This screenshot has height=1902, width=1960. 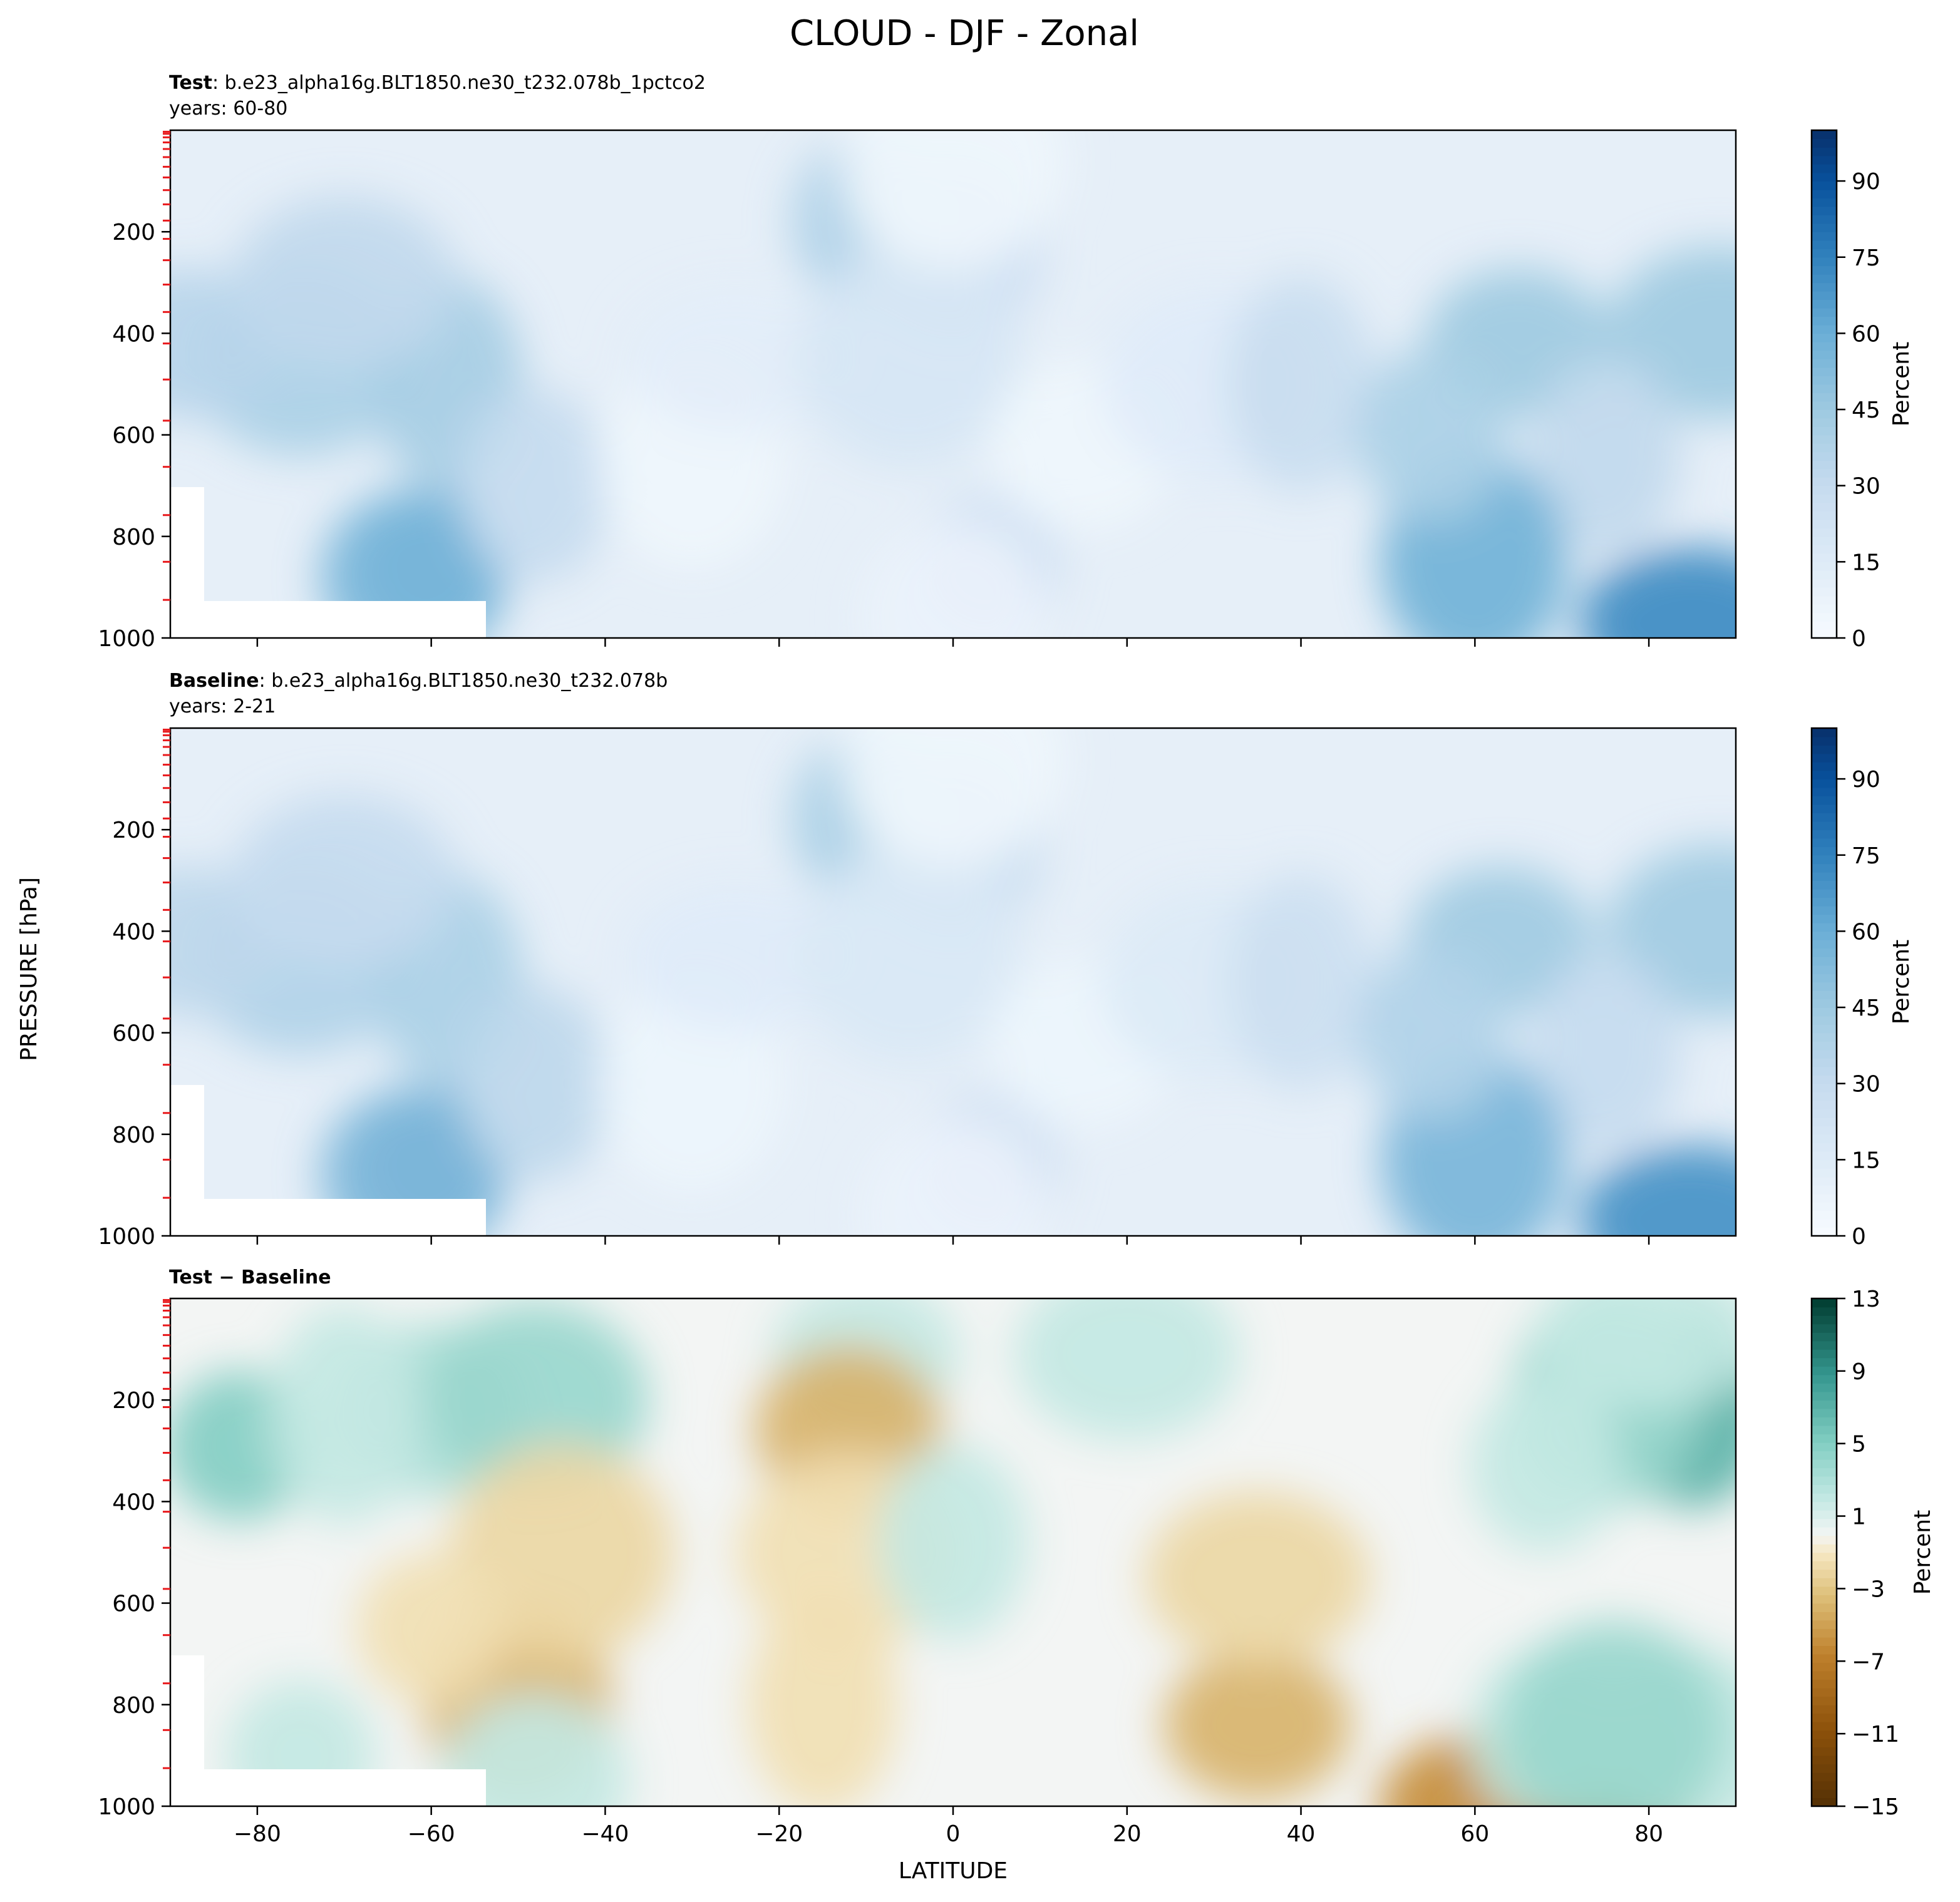 What do you see at coordinates (133, 1034) in the screenshot?
I see `y-tick-label: 600` at bounding box center [133, 1034].